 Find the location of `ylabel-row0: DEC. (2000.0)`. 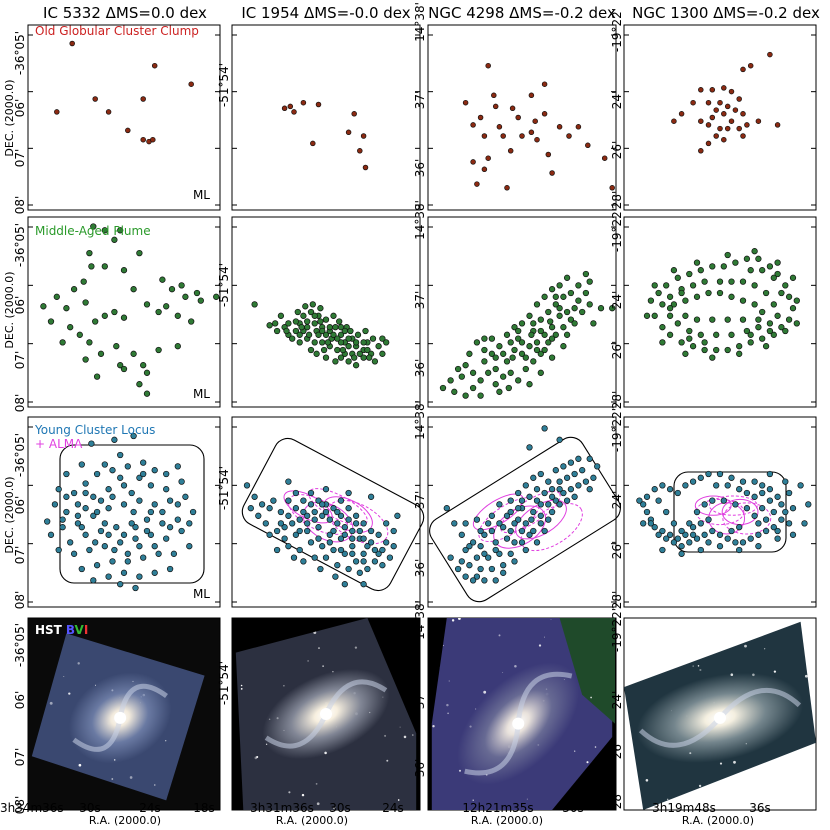

ylabel-row0: DEC. (2000.0) is located at coordinates (9, 117).